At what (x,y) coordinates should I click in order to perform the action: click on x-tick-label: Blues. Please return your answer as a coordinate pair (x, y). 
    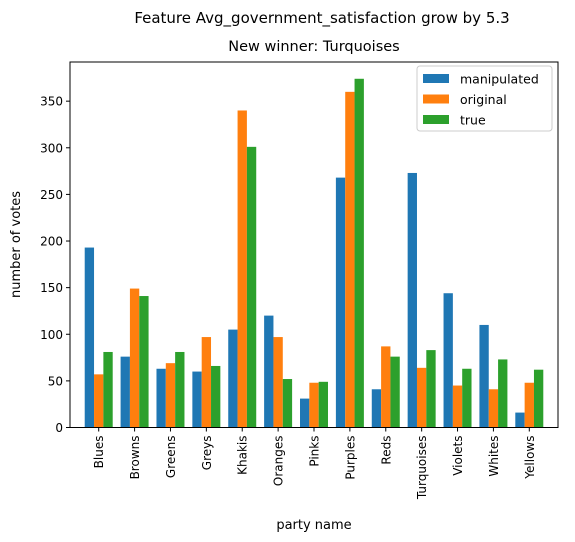
    Looking at the image, I should click on (99, 452).